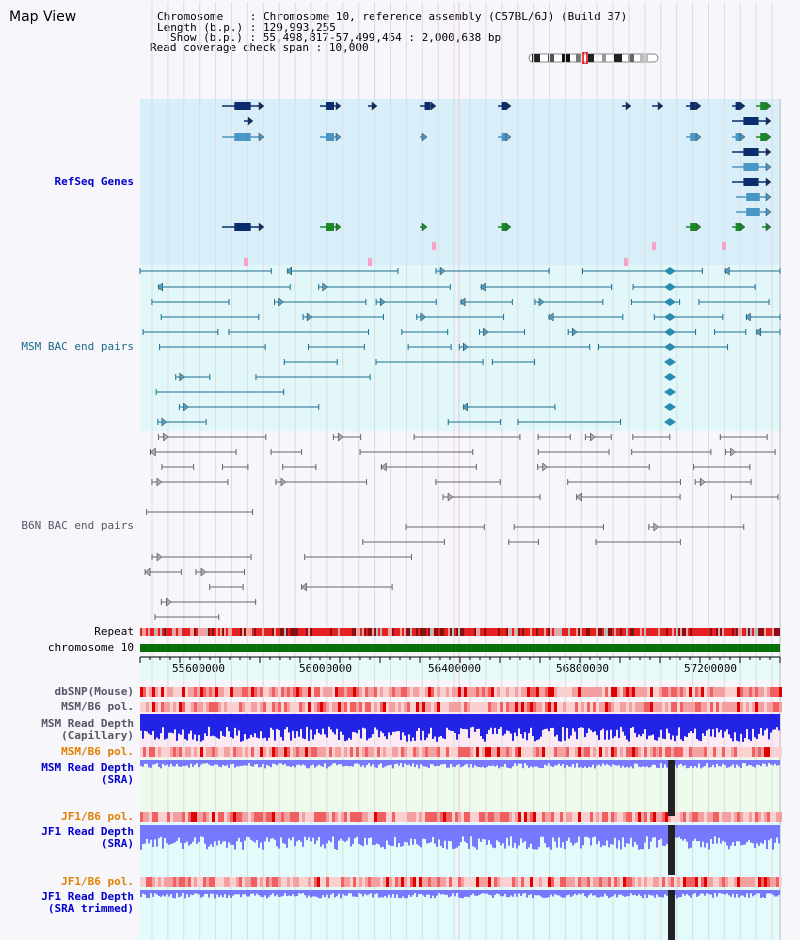  What do you see at coordinates (460, 648) in the screenshot?
I see `chromosome-bar` at bounding box center [460, 648].